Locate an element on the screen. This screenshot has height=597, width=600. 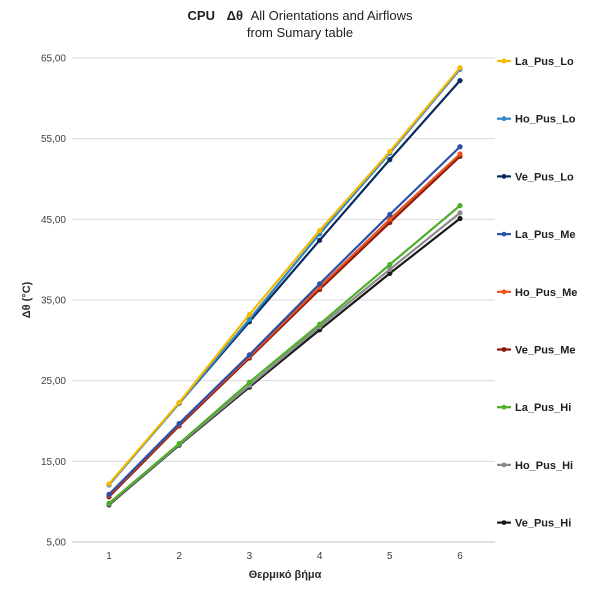
y-tick-label: 65,00 is located at coordinates (53, 59).